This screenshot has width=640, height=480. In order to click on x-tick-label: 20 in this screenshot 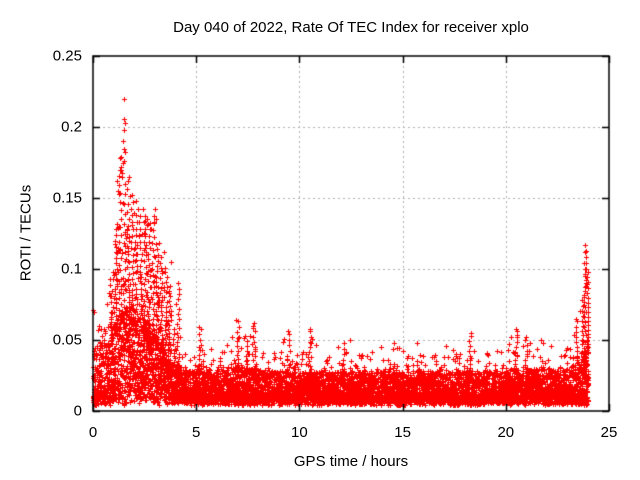, I will do `click(506, 432)`.